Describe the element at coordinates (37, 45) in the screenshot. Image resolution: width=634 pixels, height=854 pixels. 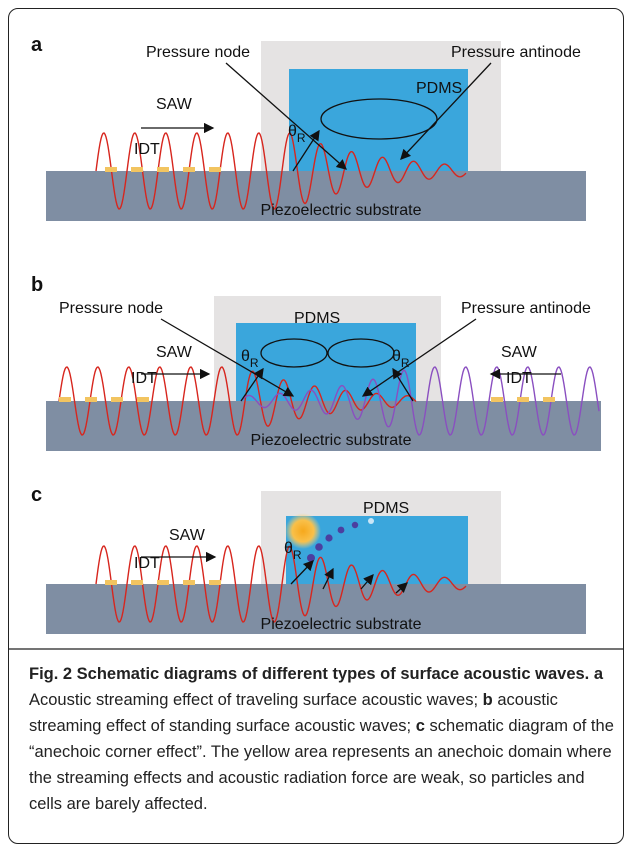
I see `panel-label: a` at that location.